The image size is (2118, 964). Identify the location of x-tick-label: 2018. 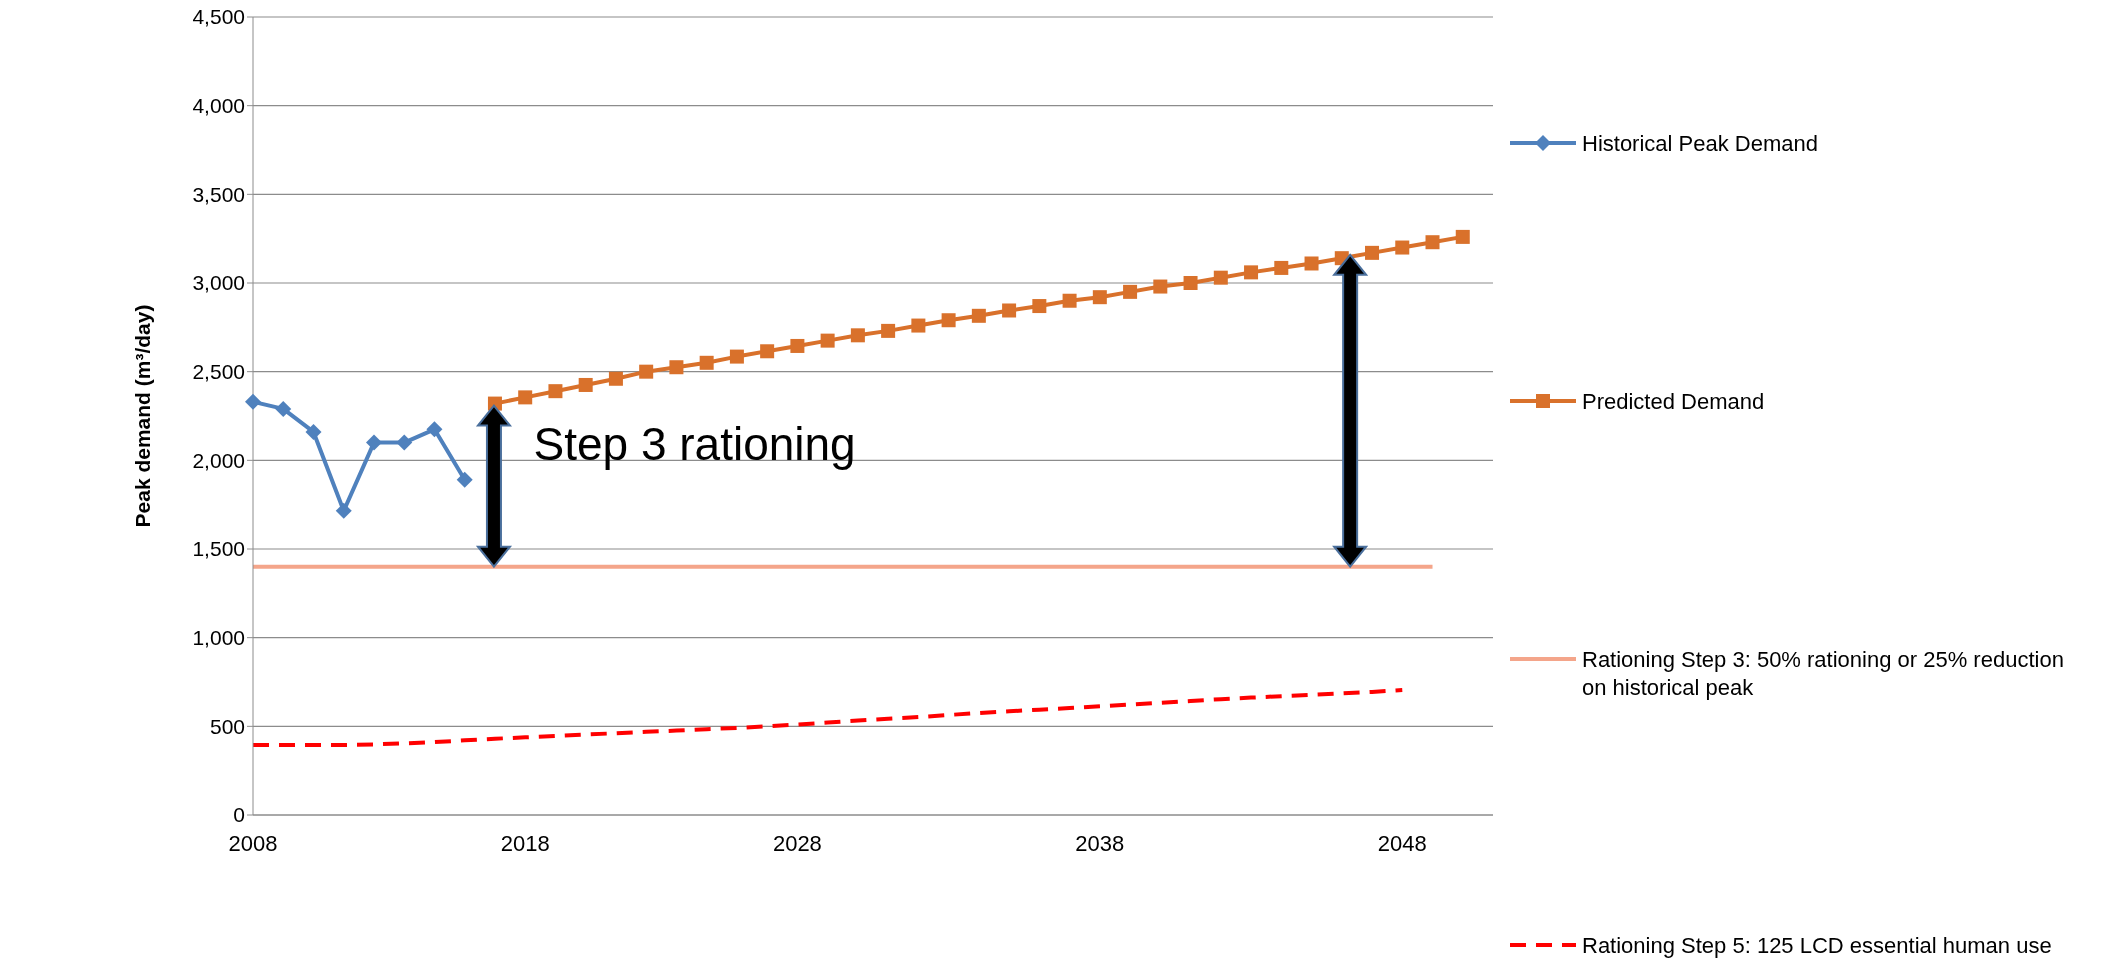
(525, 843).